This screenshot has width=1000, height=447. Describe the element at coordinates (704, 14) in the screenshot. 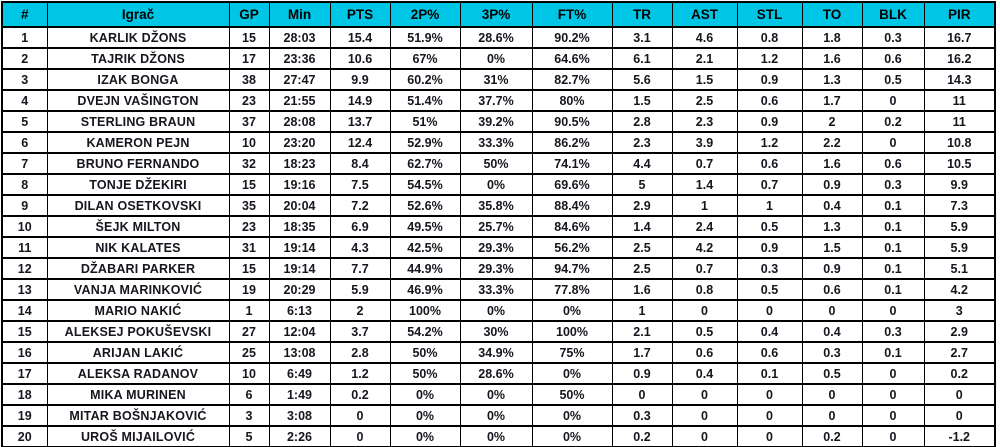

I see `column-header-ast: AST` at that location.